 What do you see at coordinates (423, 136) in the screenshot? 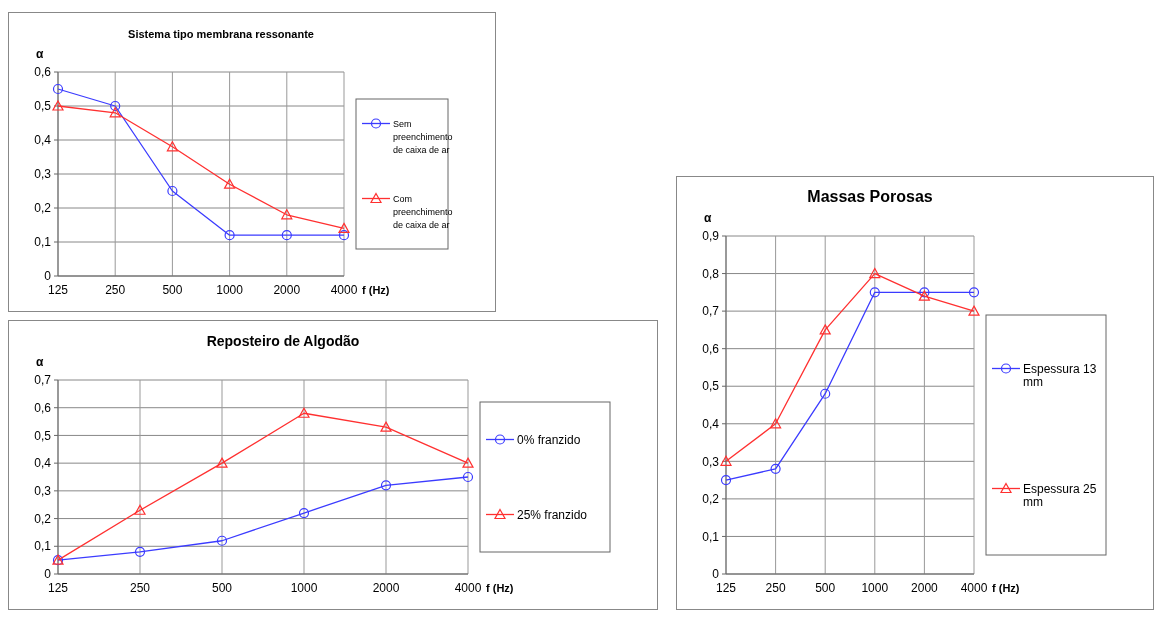
I see `legend-label: Sem preenchimento de caixa de ar` at bounding box center [423, 136].